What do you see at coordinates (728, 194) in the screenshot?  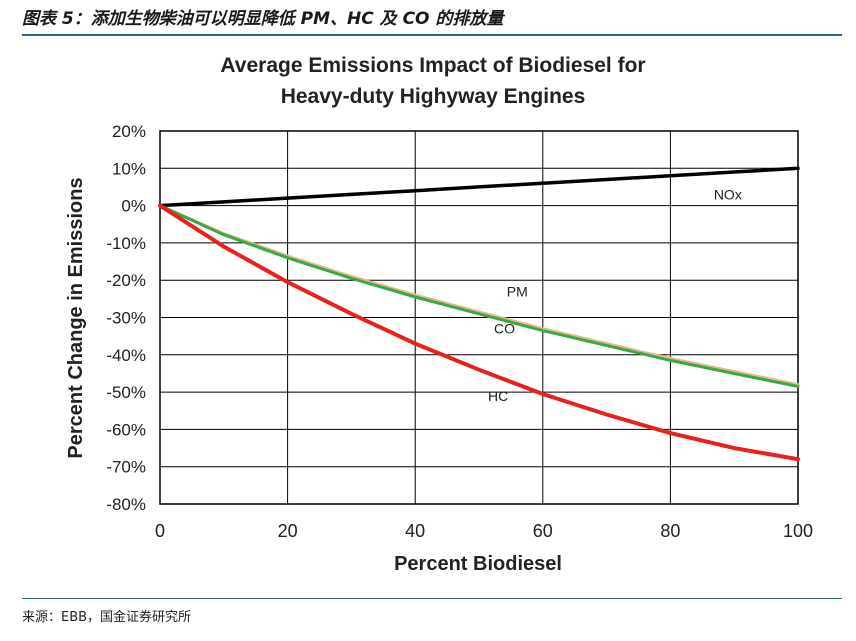 I see `series-label-nox: NOx` at bounding box center [728, 194].